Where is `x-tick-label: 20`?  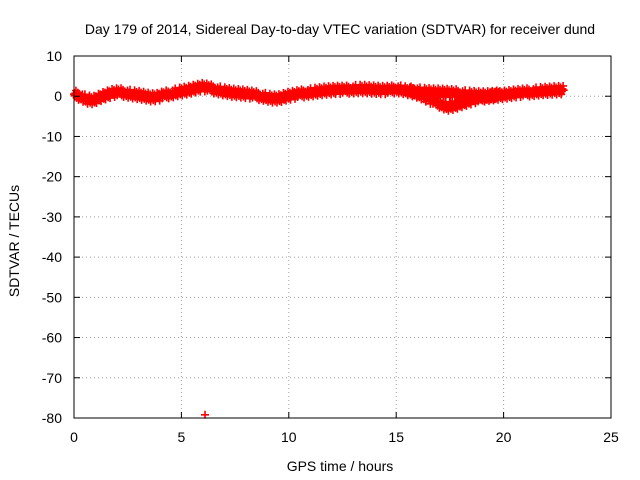 x-tick-label: 20 is located at coordinates (504, 437).